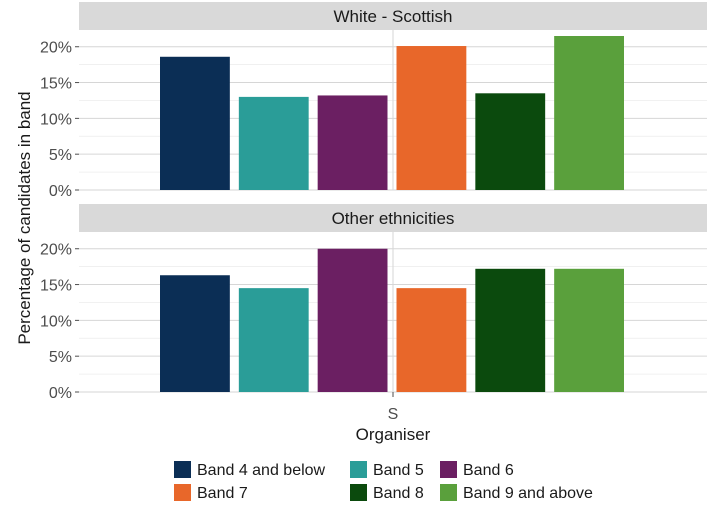 The image size is (722, 530). I want to click on x-tick-label: S, so click(393, 414).